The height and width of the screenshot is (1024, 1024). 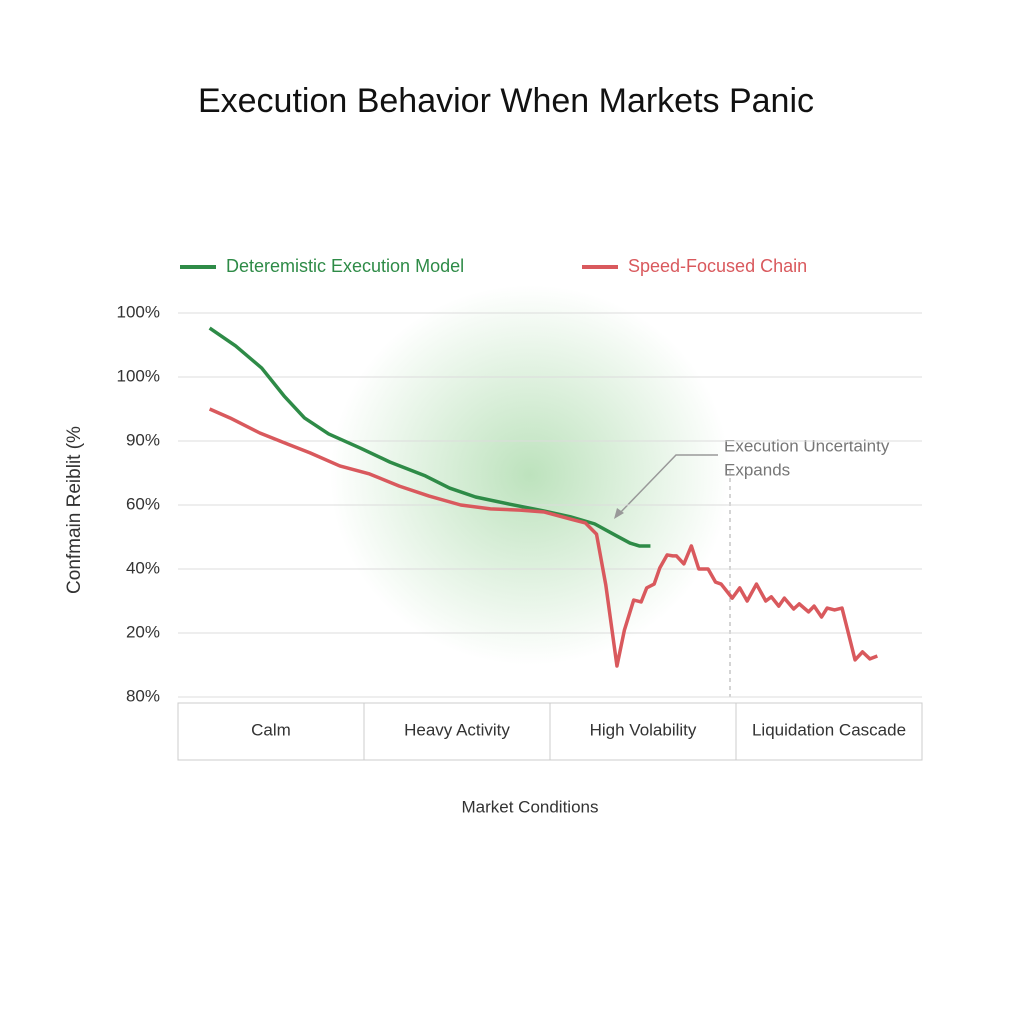 What do you see at coordinates (757, 469) in the screenshot?
I see `annotation: Expands` at bounding box center [757, 469].